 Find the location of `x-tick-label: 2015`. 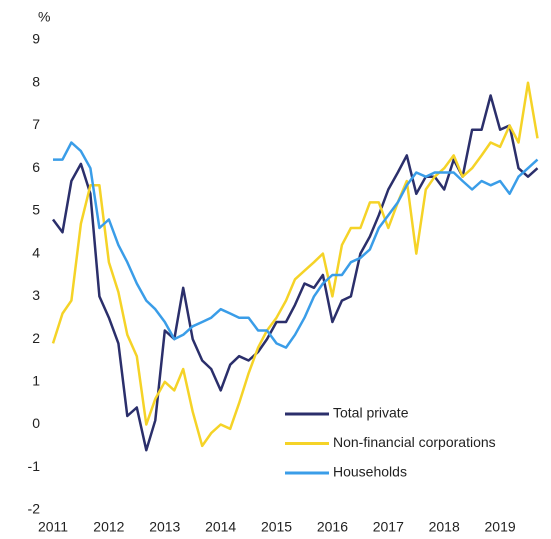

x-tick-label: 2015 is located at coordinates (276, 527).